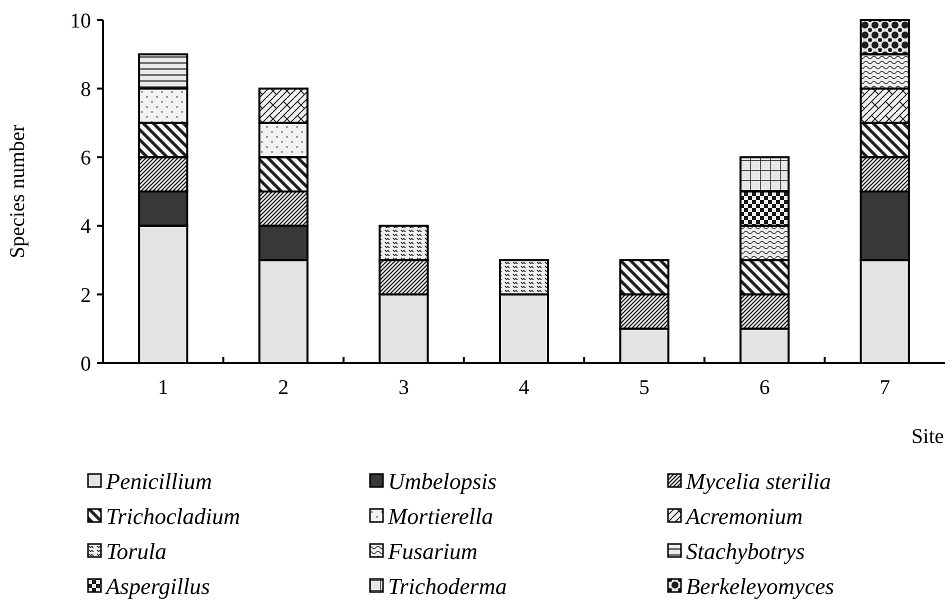  Describe the element at coordinates (17, 191) in the screenshot. I see `y-axis-title: Species number` at that location.